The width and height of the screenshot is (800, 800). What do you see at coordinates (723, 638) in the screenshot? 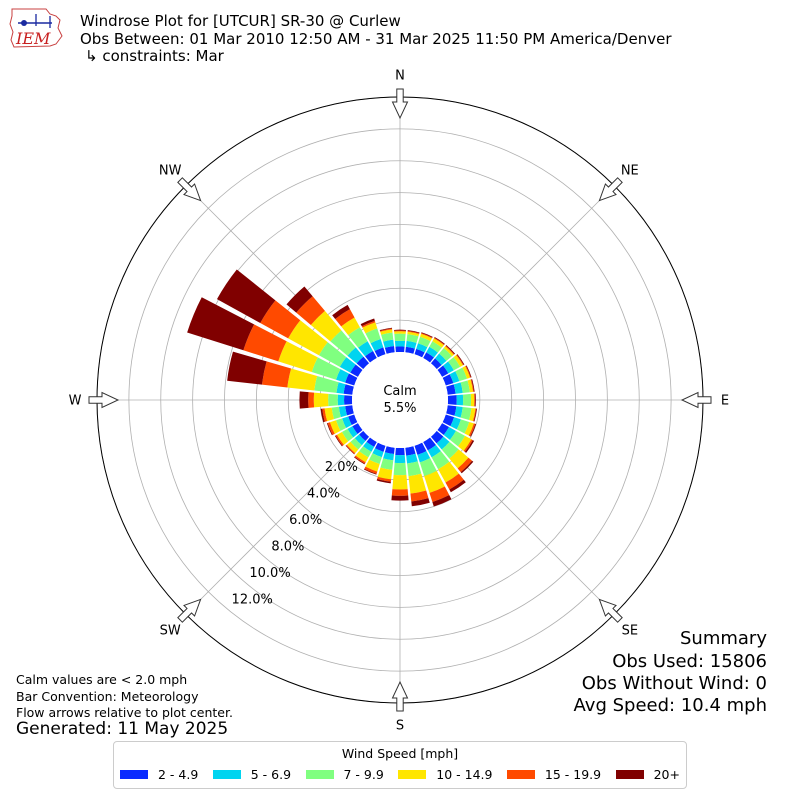
I see `summary-heading: Summary` at bounding box center [723, 638].